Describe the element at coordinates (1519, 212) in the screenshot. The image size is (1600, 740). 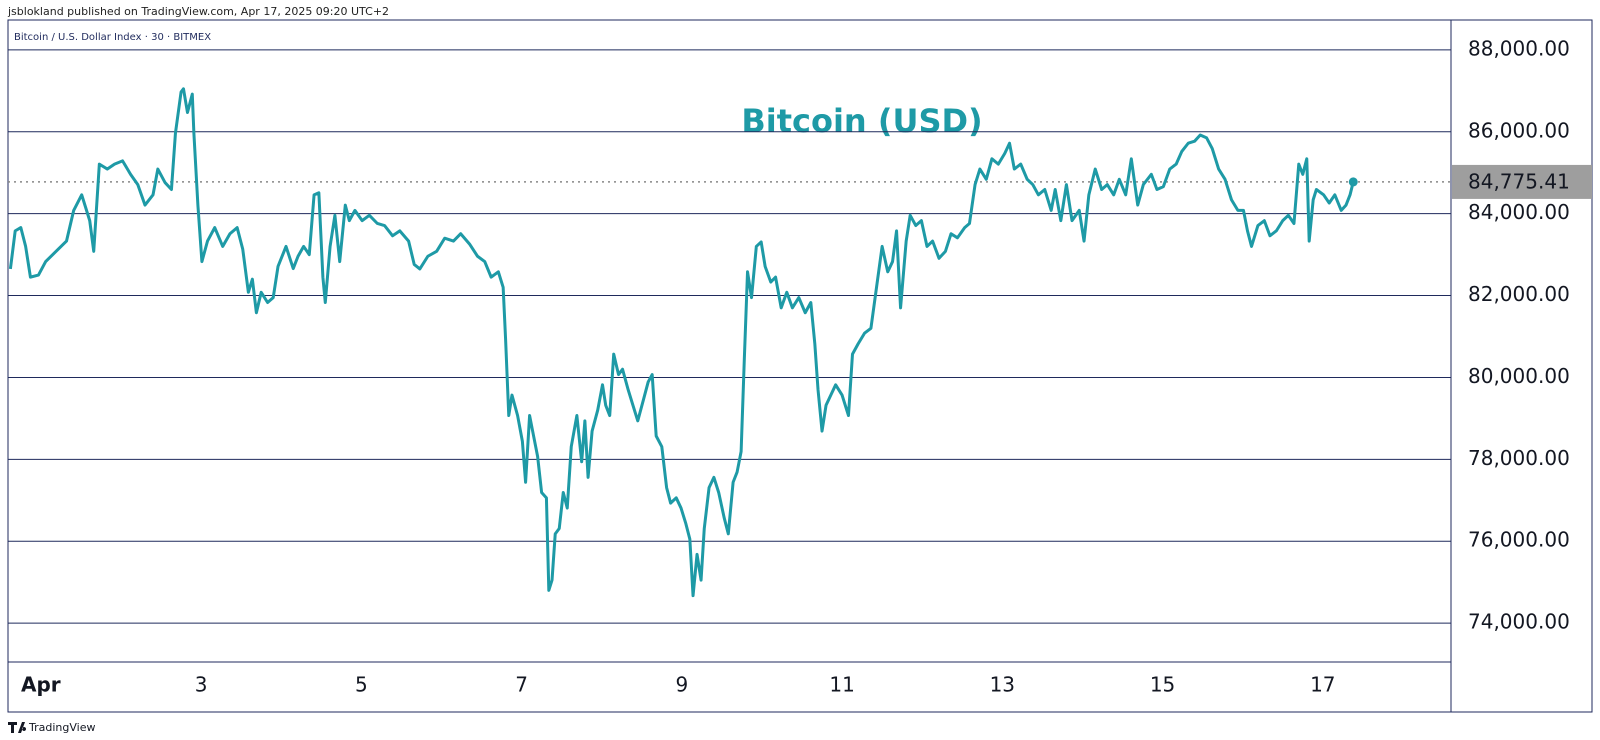
I see `y-tick-label: 84,000.00` at that location.